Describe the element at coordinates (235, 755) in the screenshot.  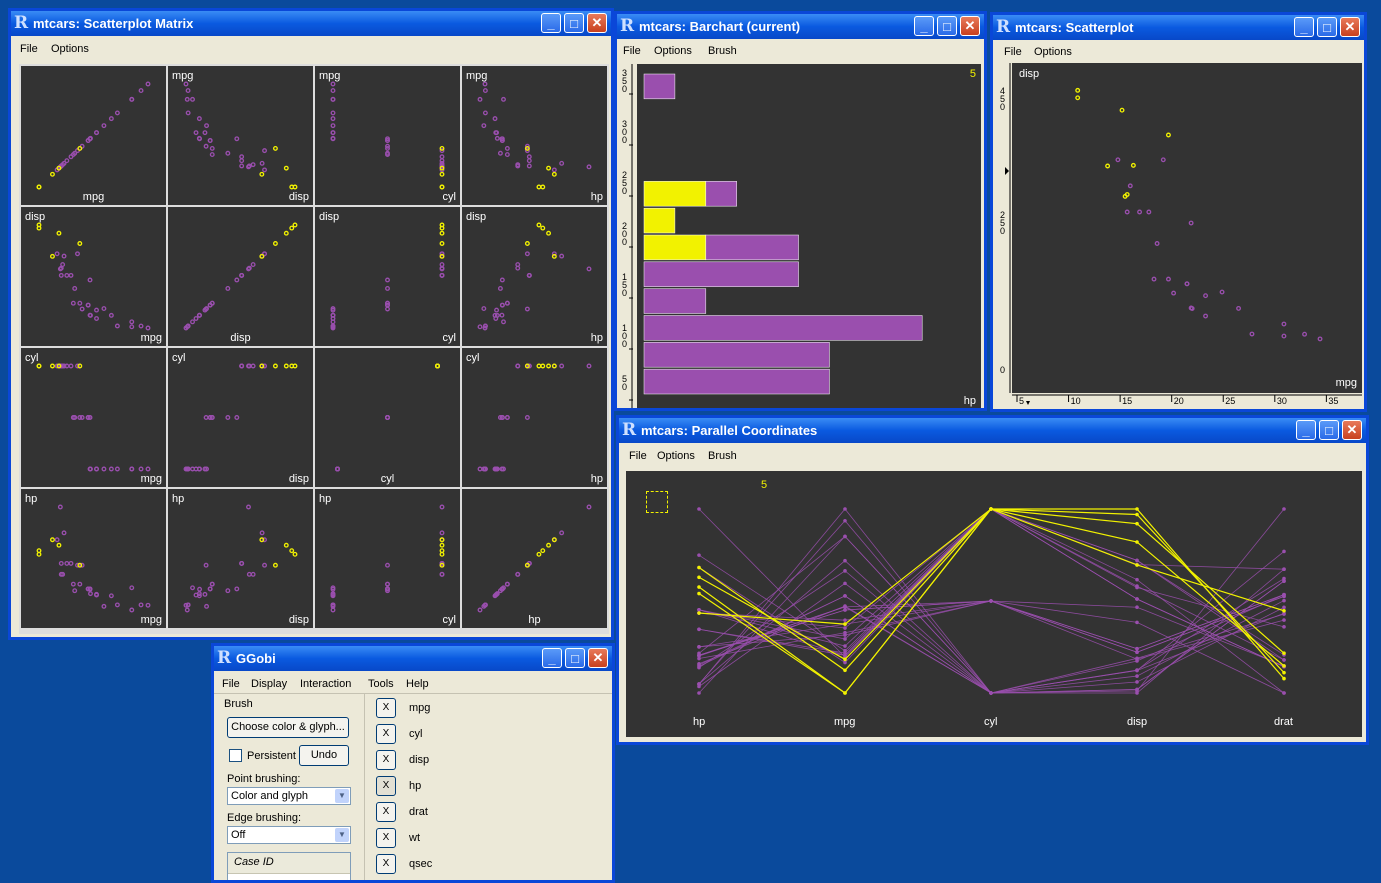
I see `persistent-checkbox` at that location.